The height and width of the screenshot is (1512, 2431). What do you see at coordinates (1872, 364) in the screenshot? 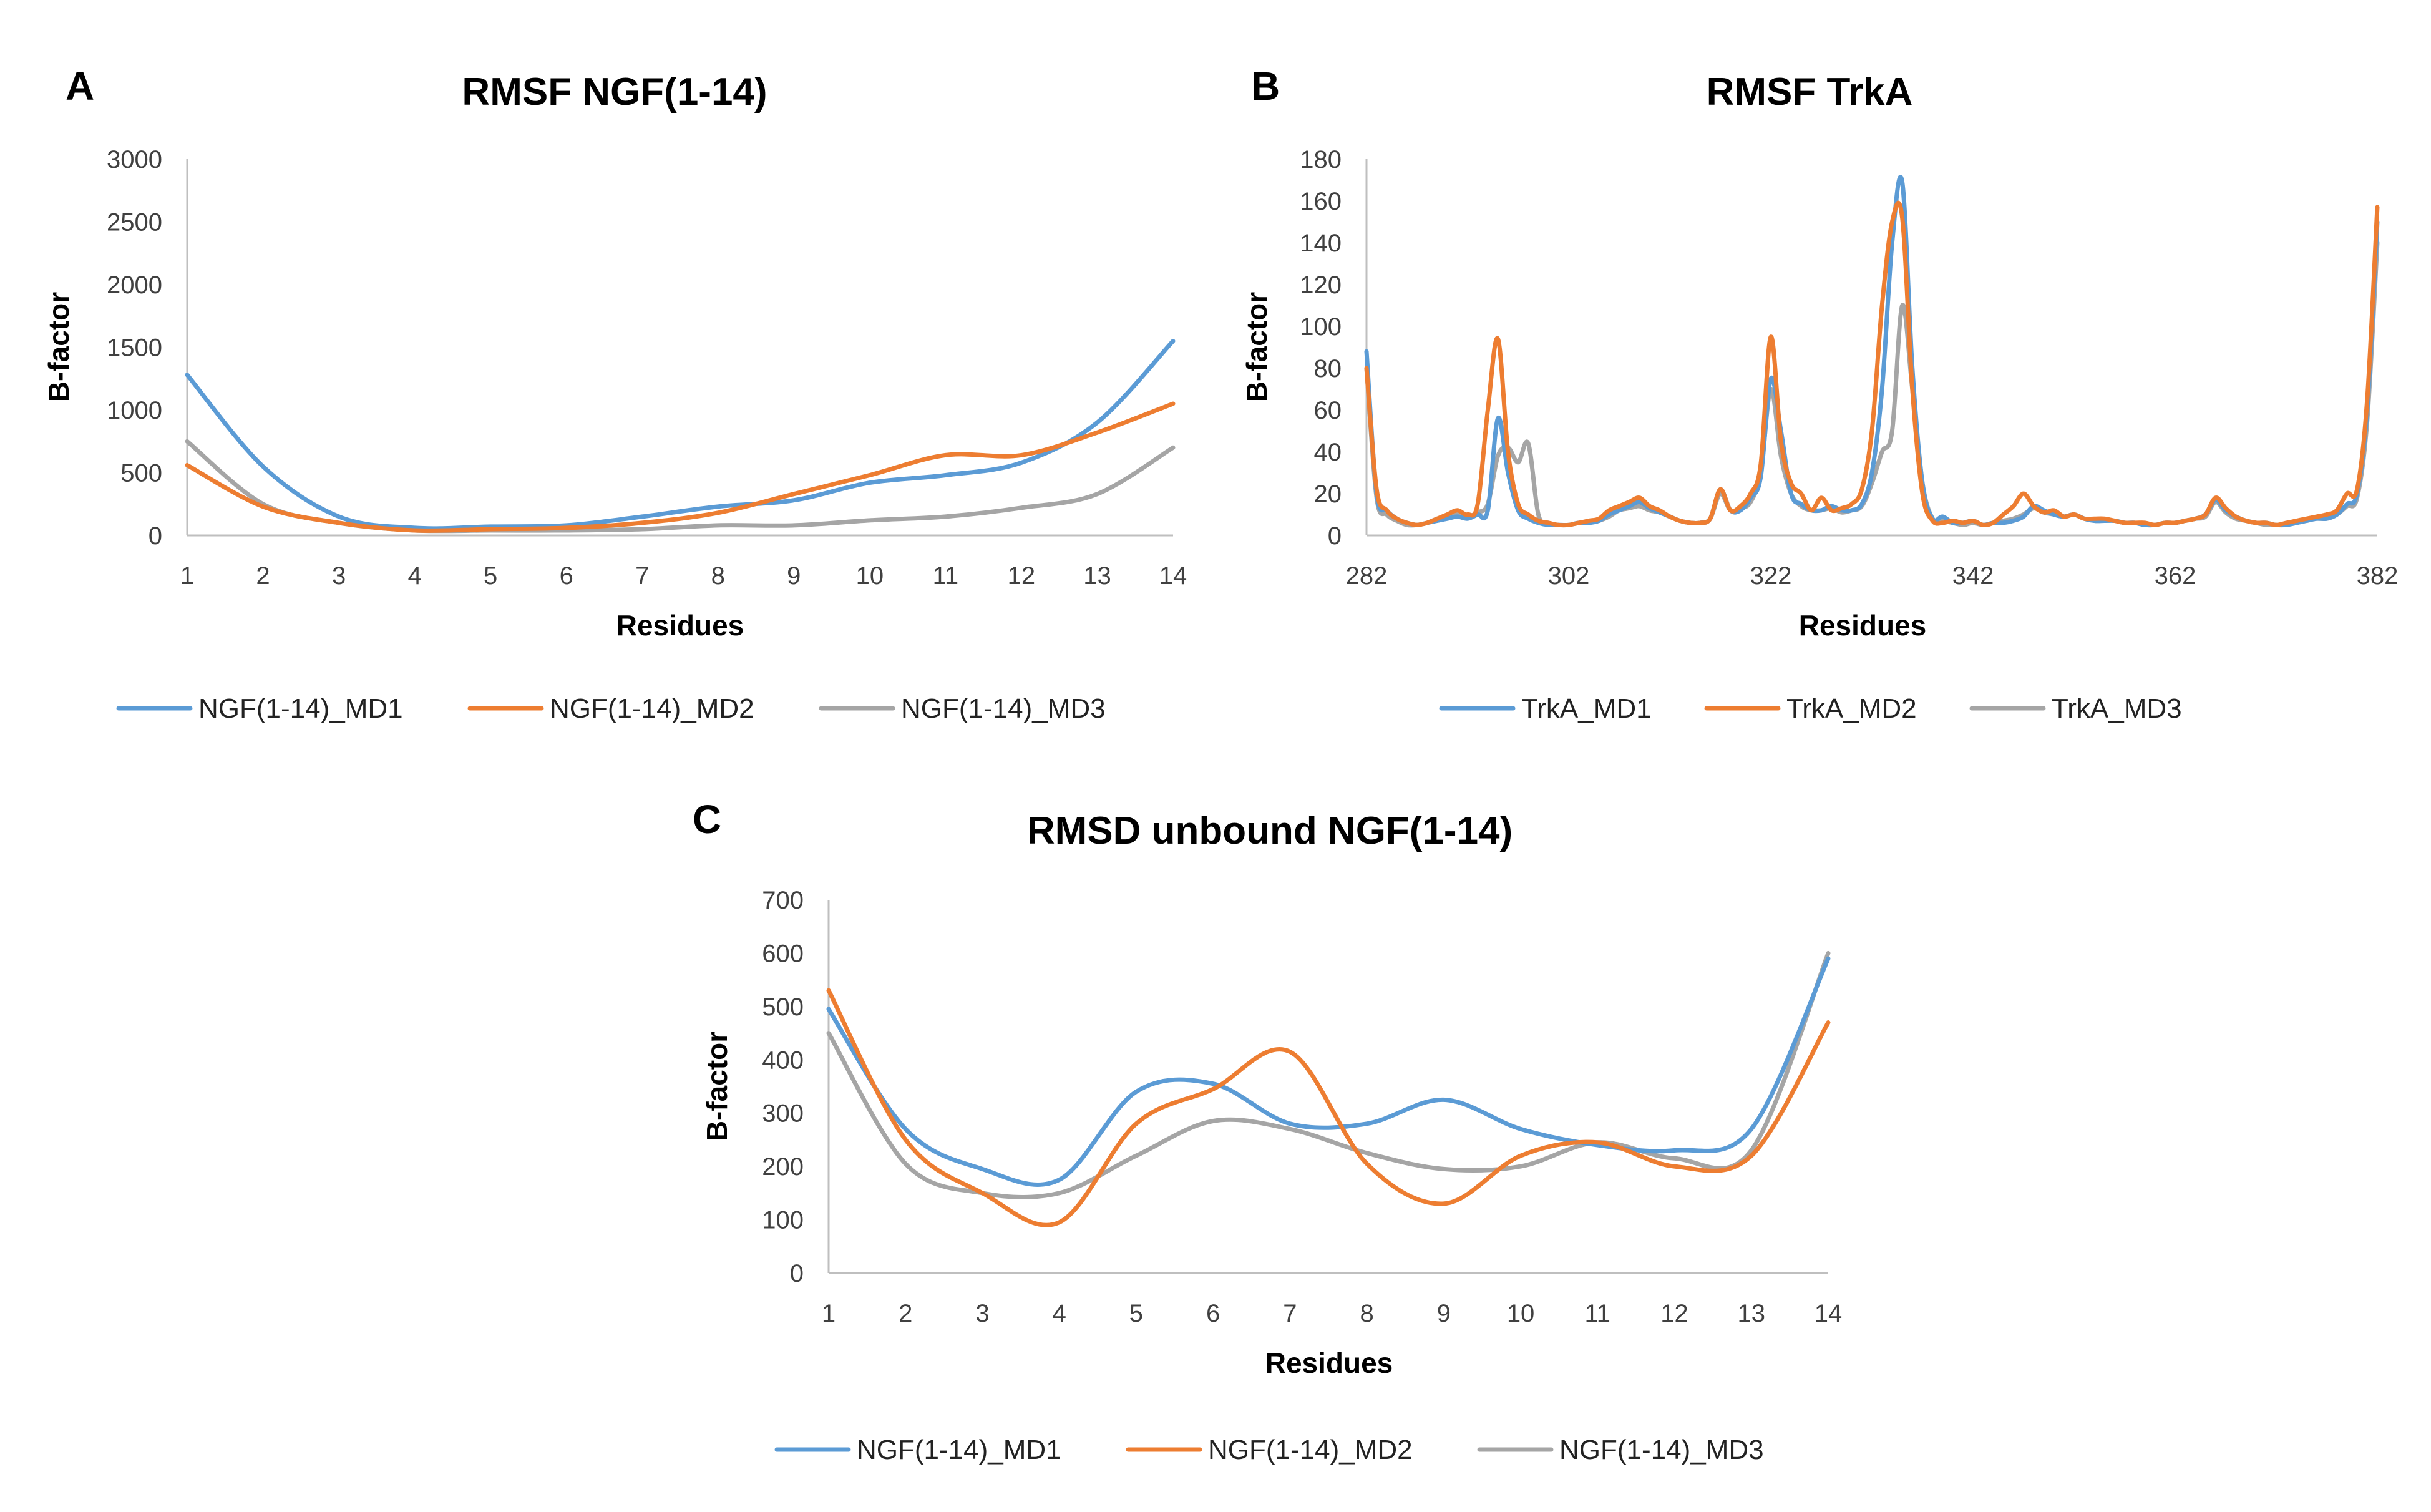
I see `series-line-trka-md2` at bounding box center [1872, 364].